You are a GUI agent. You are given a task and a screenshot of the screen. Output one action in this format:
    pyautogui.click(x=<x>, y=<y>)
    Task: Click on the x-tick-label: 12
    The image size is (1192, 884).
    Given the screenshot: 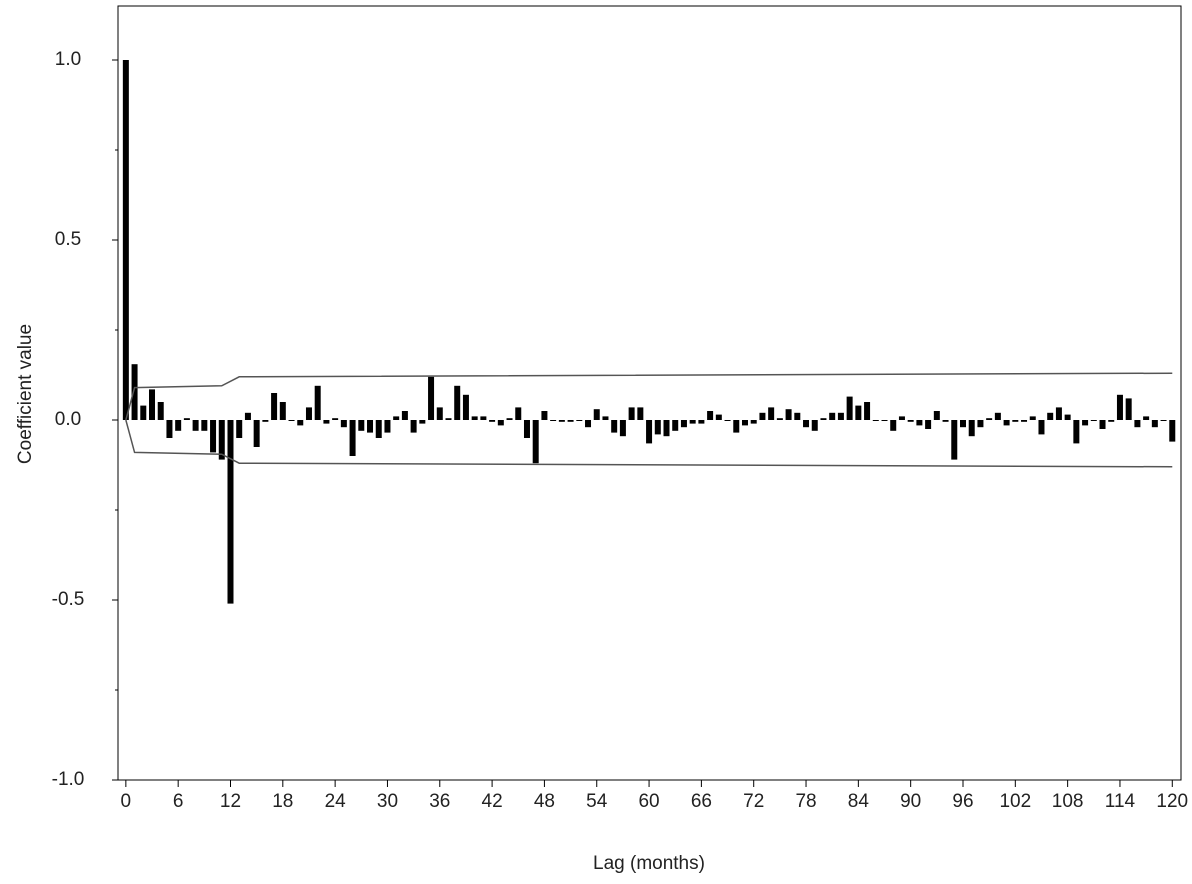 What is the action you would take?
    pyautogui.click(x=230, y=801)
    